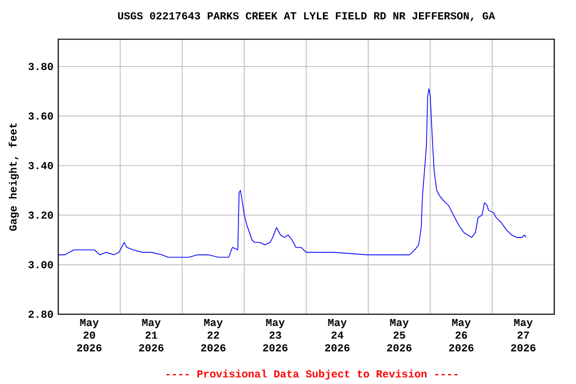 This screenshot has width=576, height=384. What do you see at coordinates (40, 215) in the screenshot?
I see `y-tick-label: 3.20` at bounding box center [40, 215].